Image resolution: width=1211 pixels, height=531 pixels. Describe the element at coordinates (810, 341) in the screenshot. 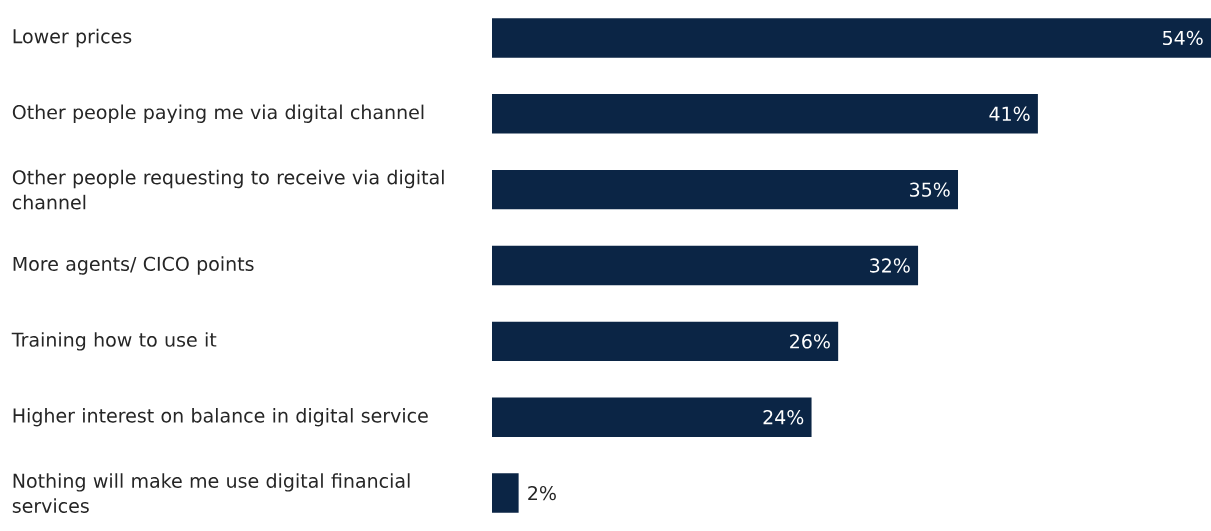

I see `data-label: 26%` at that location.